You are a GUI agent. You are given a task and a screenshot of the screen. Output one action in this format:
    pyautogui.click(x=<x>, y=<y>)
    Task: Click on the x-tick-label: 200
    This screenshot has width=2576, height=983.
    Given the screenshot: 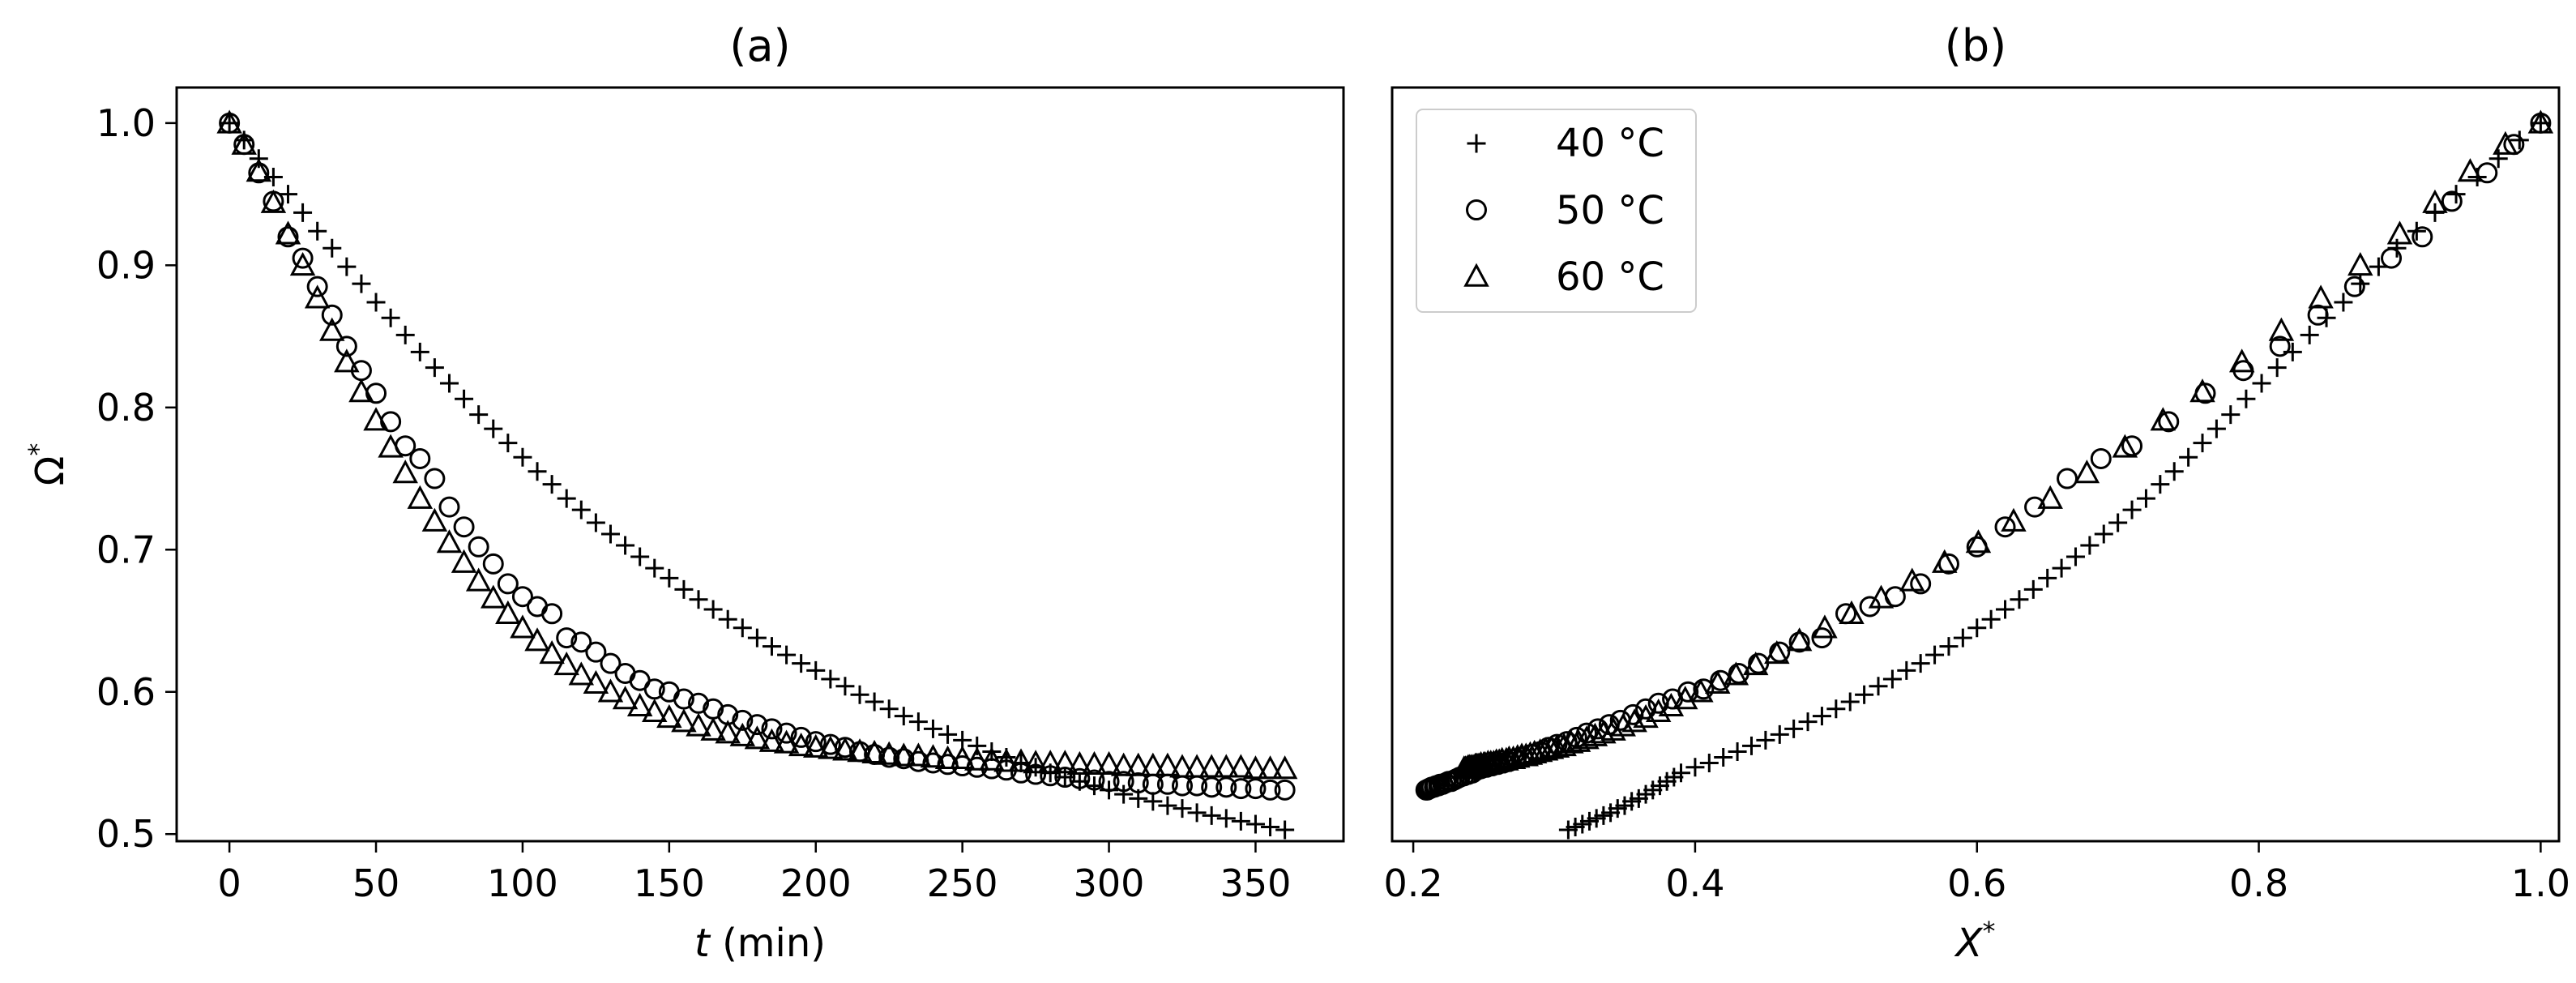 What is the action you would take?
    pyautogui.click(x=816, y=883)
    